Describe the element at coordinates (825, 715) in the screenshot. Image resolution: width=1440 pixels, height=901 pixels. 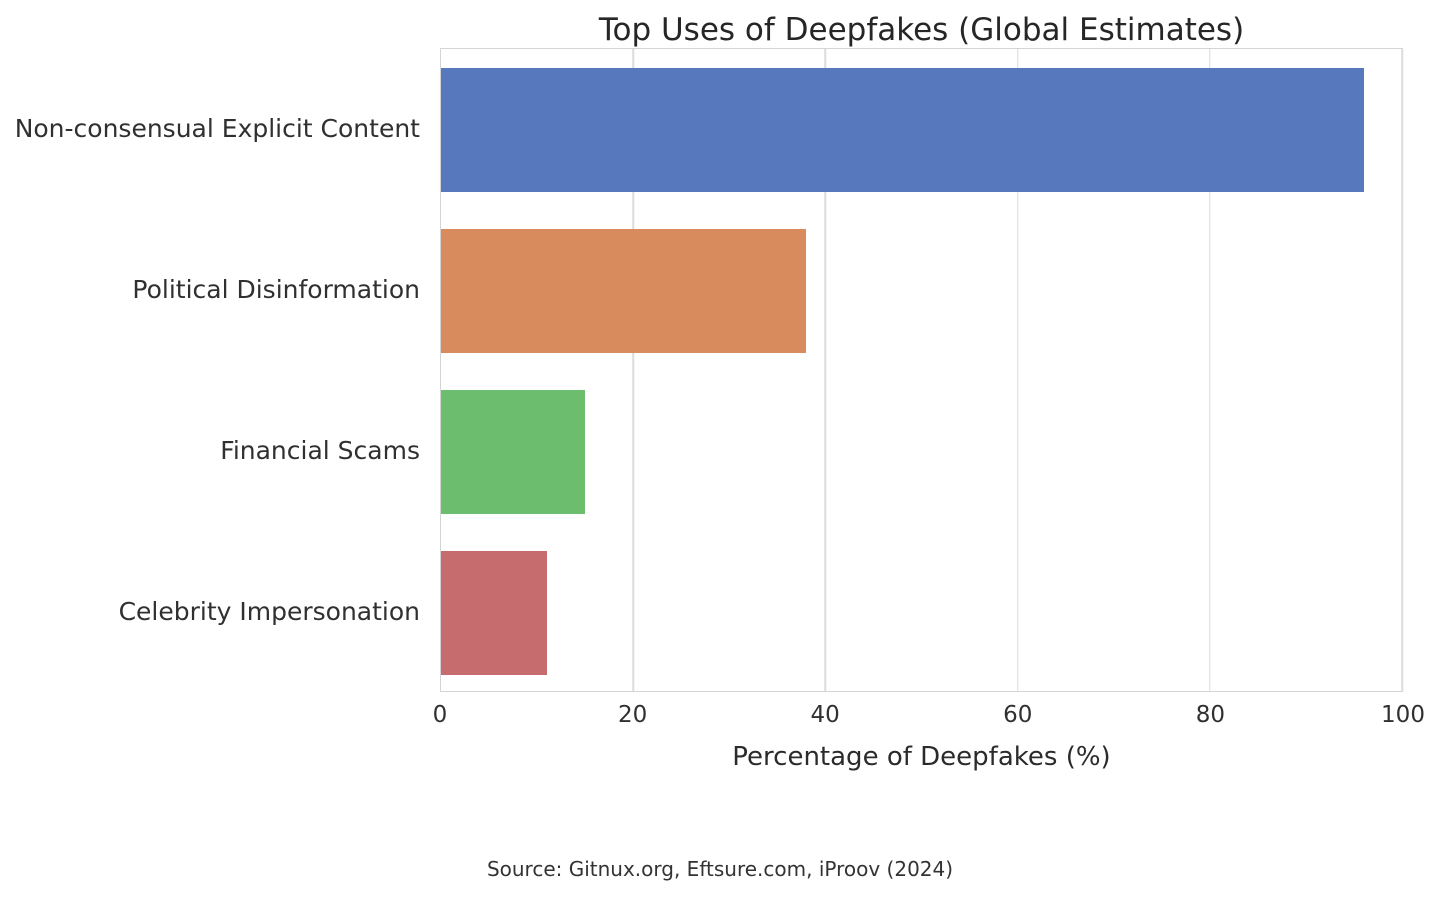
I see `x-tick-label: 40` at that location.